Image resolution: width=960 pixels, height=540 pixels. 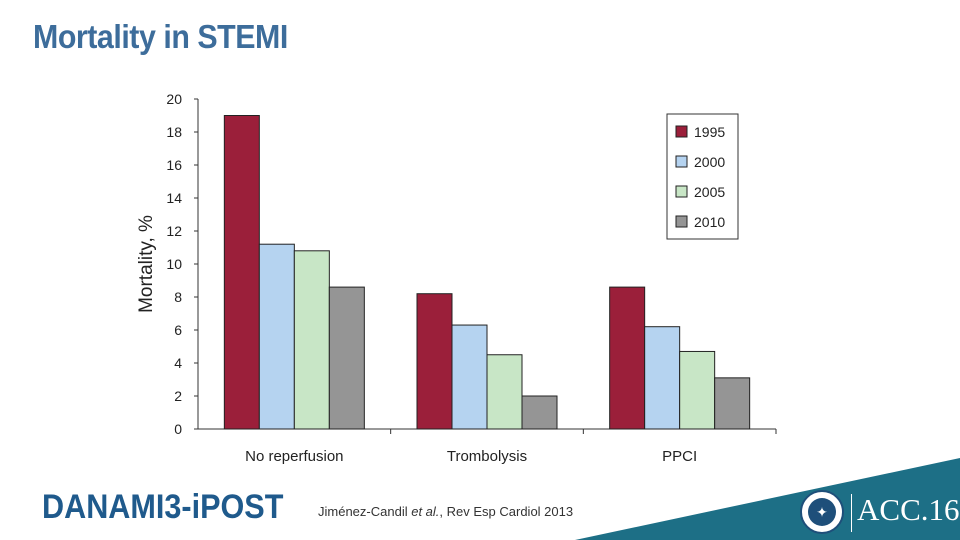 I want to click on footer-brand: DANAMI3-iPOST, so click(x=163, y=507).